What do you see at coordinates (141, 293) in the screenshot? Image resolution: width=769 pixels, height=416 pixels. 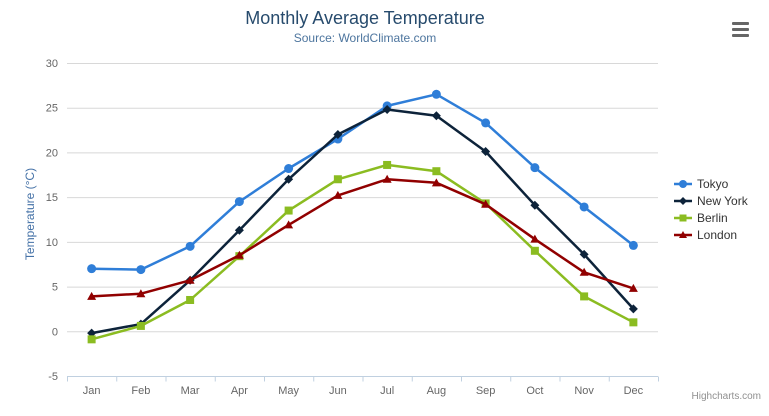 I see `point-london-feb` at bounding box center [141, 293].